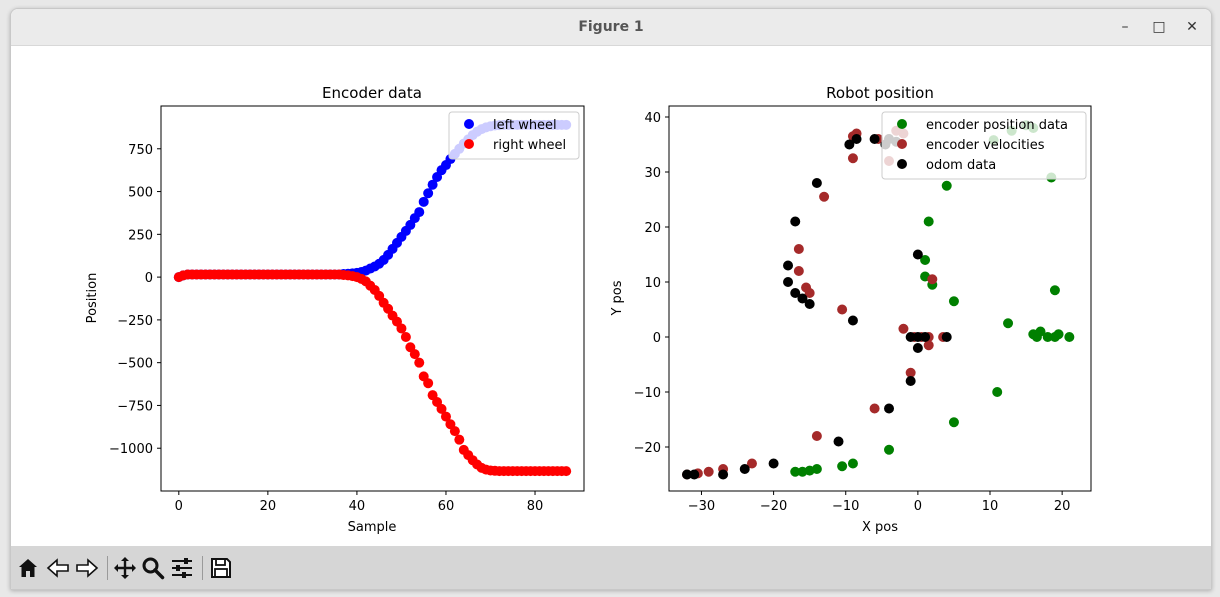 The image size is (1220, 597). I want to click on y-tick-label: 30, so click(652, 173).